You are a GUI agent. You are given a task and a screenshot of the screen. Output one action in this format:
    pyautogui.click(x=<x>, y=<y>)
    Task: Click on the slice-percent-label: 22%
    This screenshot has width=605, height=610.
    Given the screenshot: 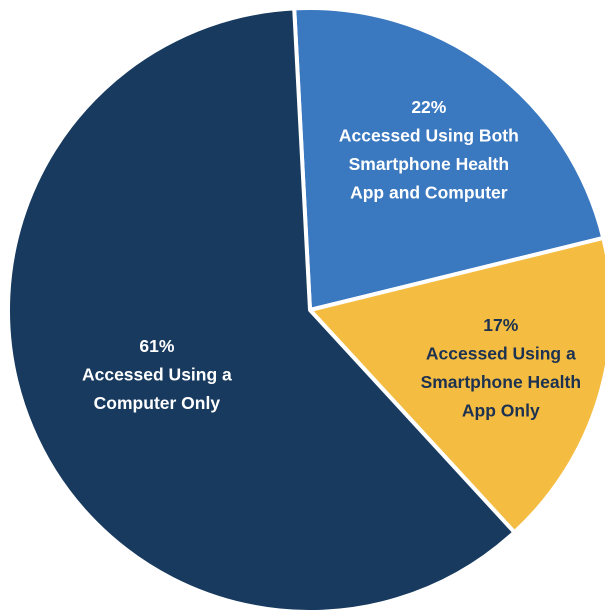 What is the action you would take?
    pyautogui.click(x=428, y=107)
    